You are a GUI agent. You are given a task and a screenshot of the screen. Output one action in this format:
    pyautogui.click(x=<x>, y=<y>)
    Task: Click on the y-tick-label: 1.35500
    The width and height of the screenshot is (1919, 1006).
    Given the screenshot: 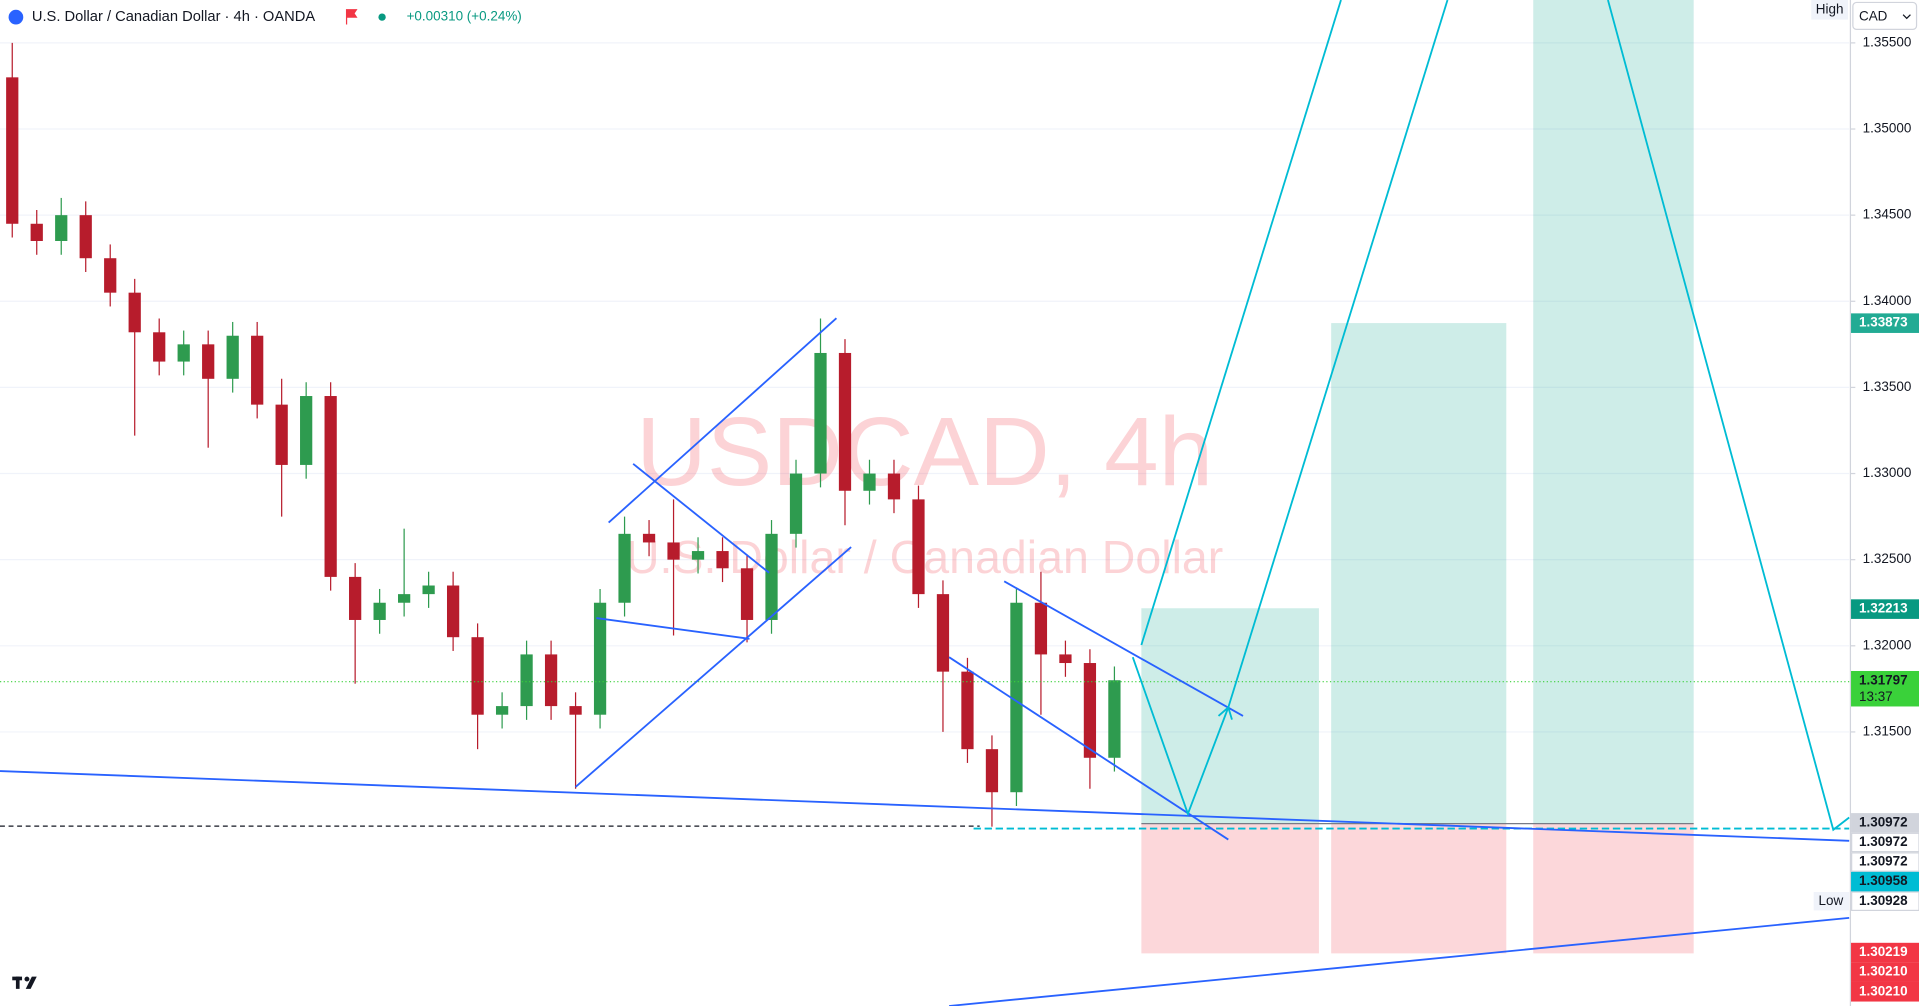 What is the action you would take?
    pyautogui.click(x=1887, y=41)
    